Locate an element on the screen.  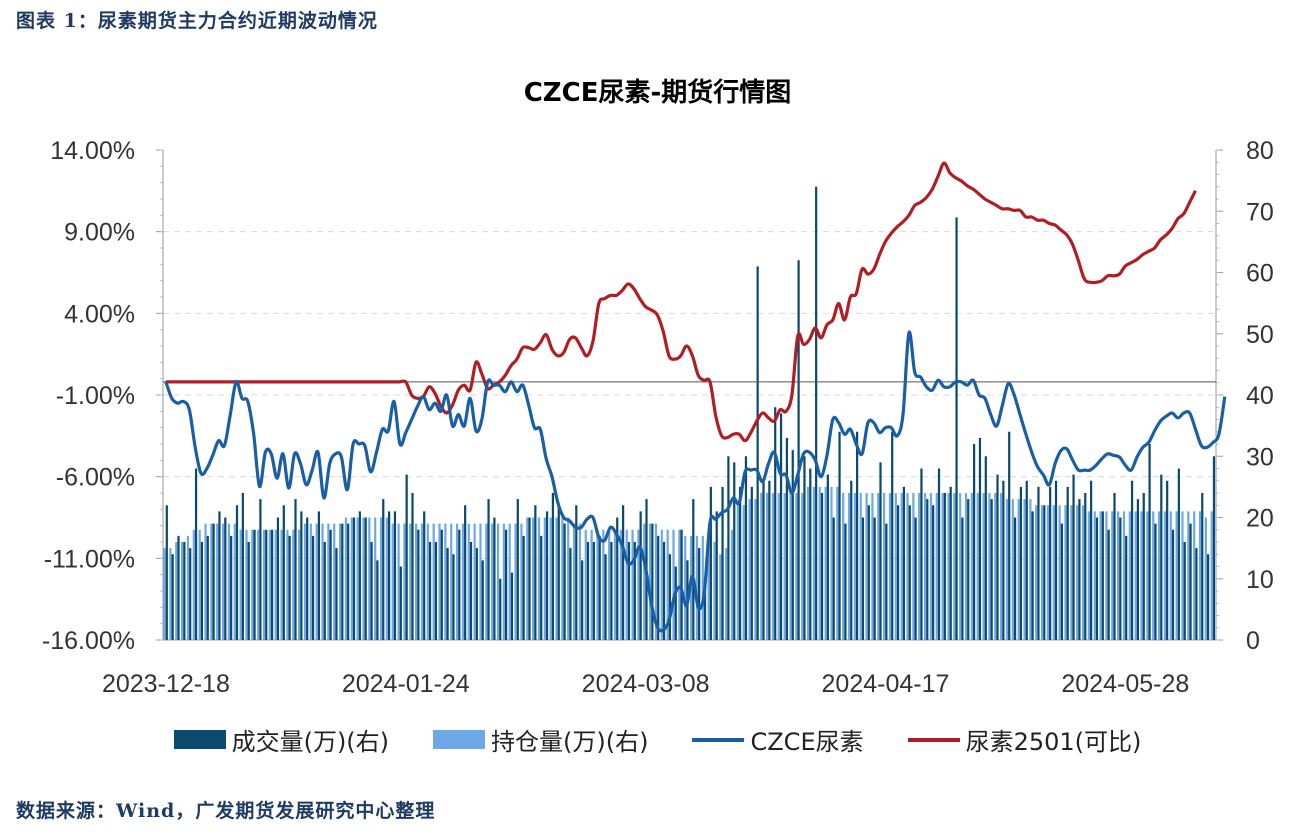
legend-swatch-contract is located at coordinates (933, 739).